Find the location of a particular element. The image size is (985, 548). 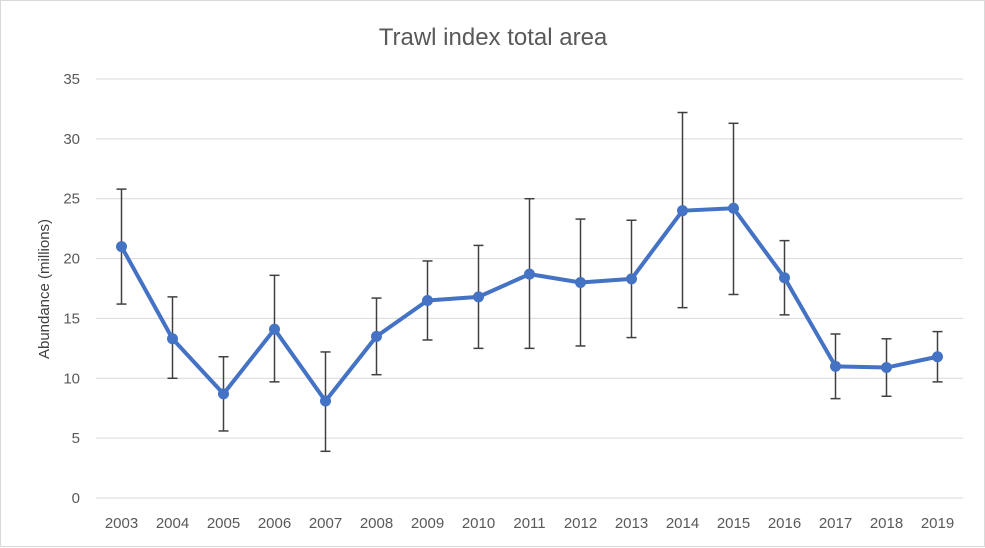

x-tick-label: 2009 is located at coordinates (427, 523).